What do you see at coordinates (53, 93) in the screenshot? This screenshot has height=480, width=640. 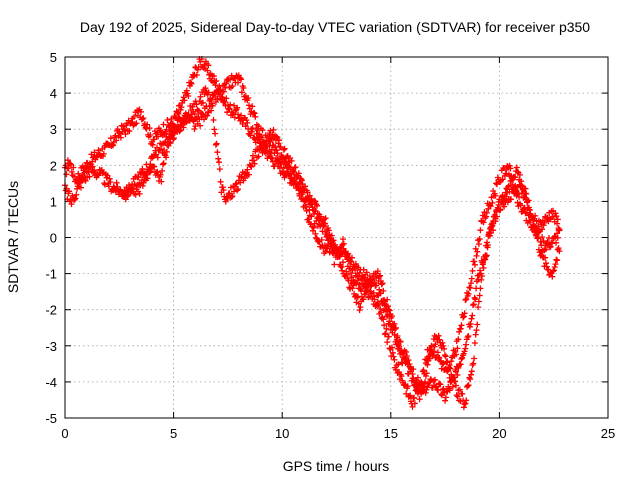 I see `y-tick-label: 4` at bounding box center [53, 93].